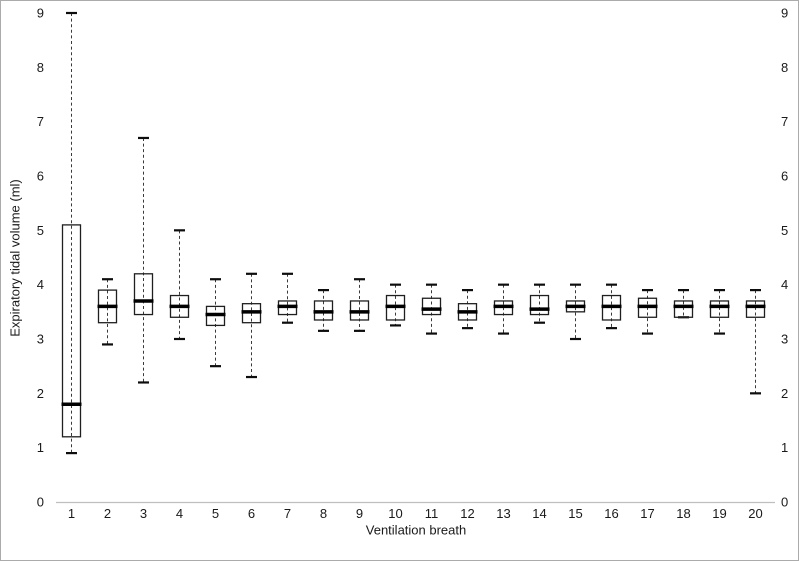 The height and width of the screenshot is (561, 799). Describe the element at coordinates (15, 258) in the screenshot. I see `y-axis-title: Expiratory tidal volume (ml)` at that location.